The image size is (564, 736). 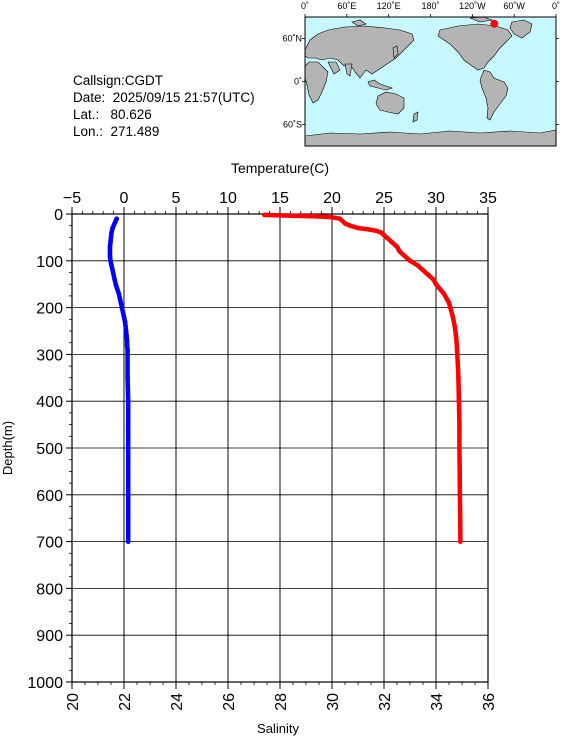 I want to click on map-lon-label: 60˚W, so click(x=514, y=6).